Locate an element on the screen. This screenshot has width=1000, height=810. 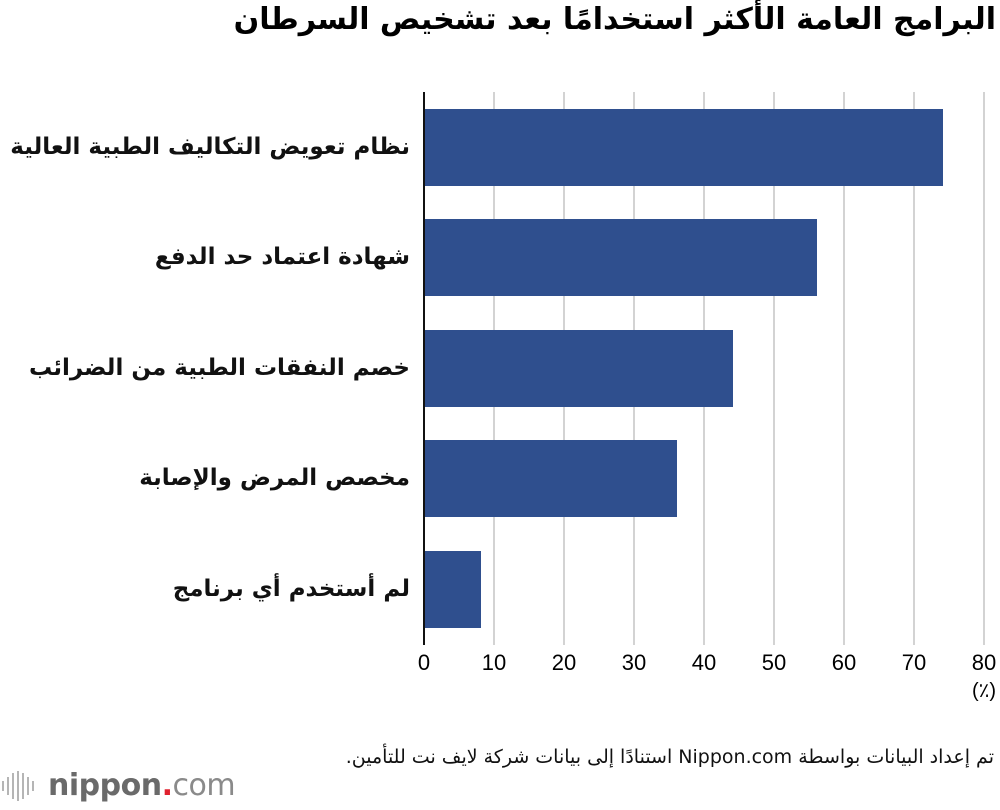
x-tick-label: 70 is located at coordinates (914, 662).